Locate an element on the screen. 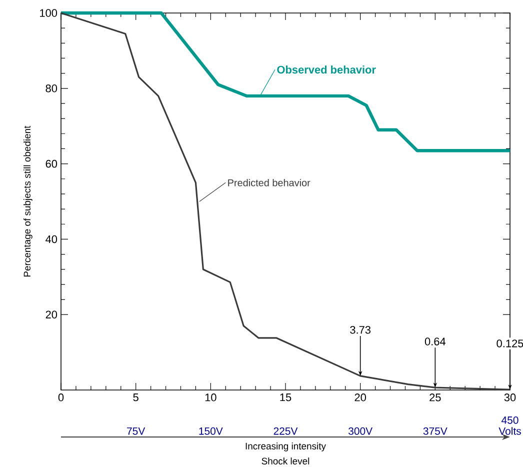 The height and width of the screenshot is (467, 523). y-tick-label: 80 is located at coordinates (52, 88).